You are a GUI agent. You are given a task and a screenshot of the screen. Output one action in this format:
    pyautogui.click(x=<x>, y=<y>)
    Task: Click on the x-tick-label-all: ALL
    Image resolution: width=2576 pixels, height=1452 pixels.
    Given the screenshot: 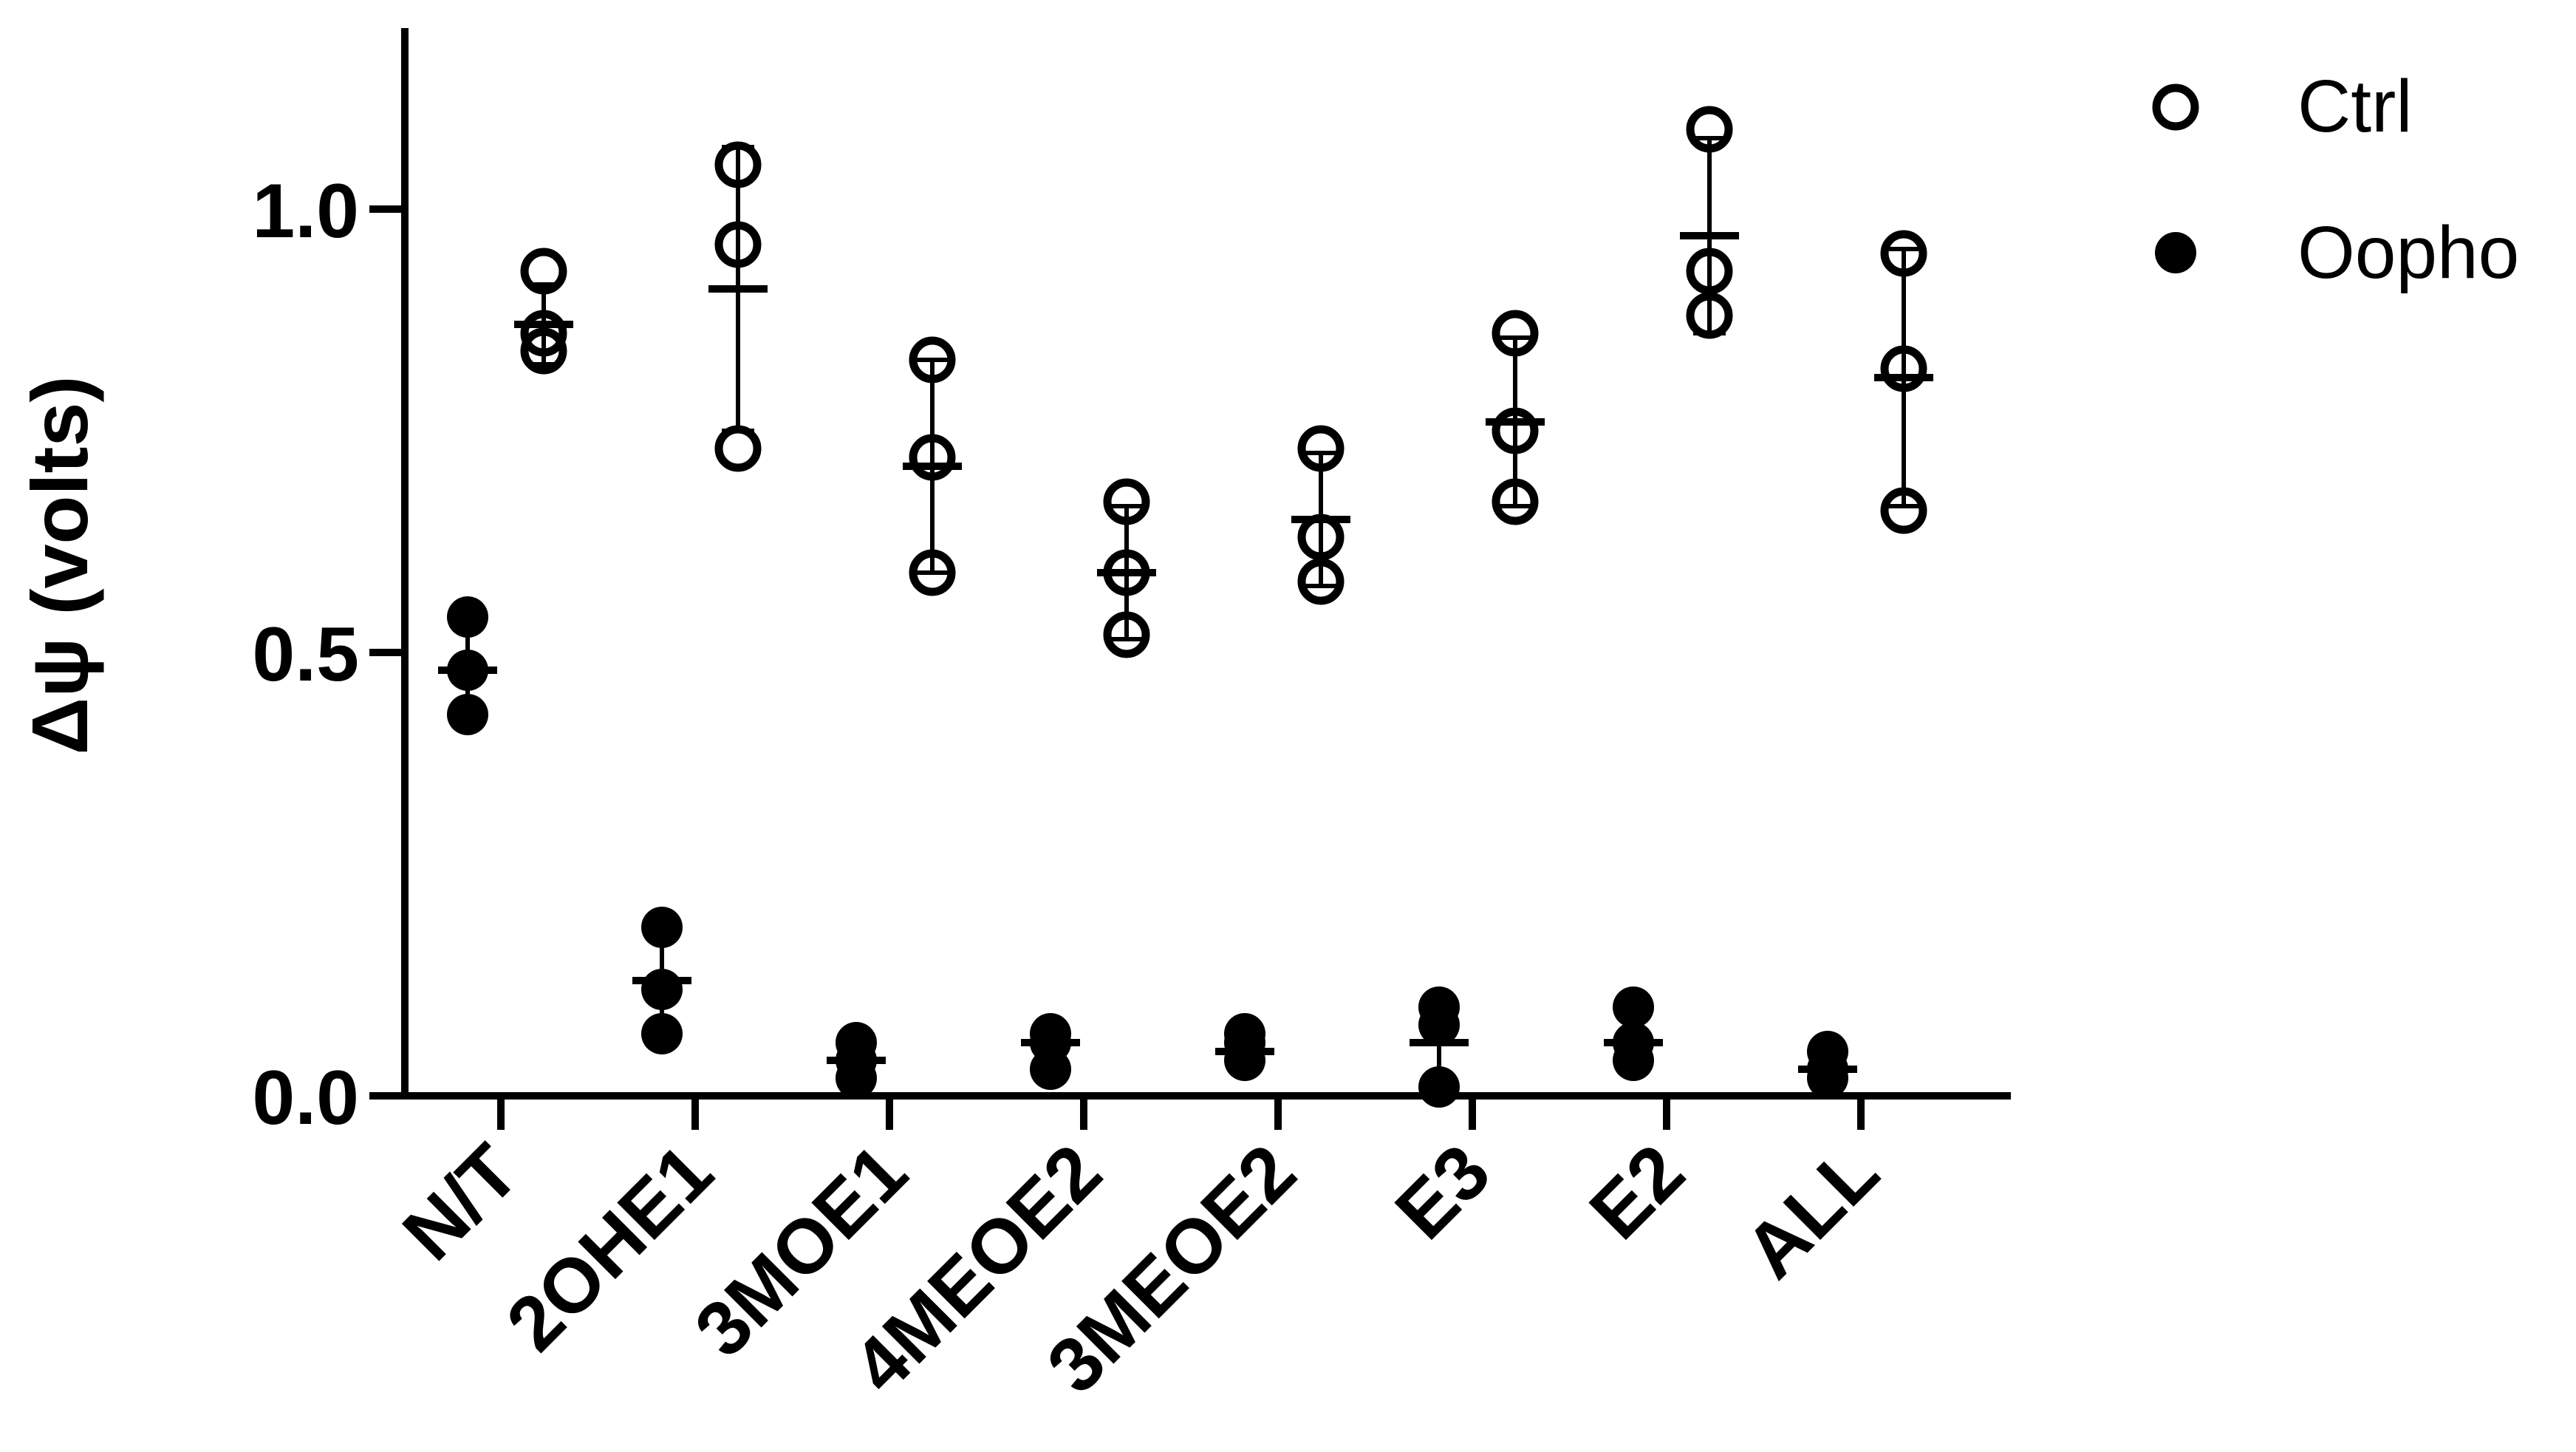 What is the action you would take?
    pyautogui.click(x=1812, y=1211)
    